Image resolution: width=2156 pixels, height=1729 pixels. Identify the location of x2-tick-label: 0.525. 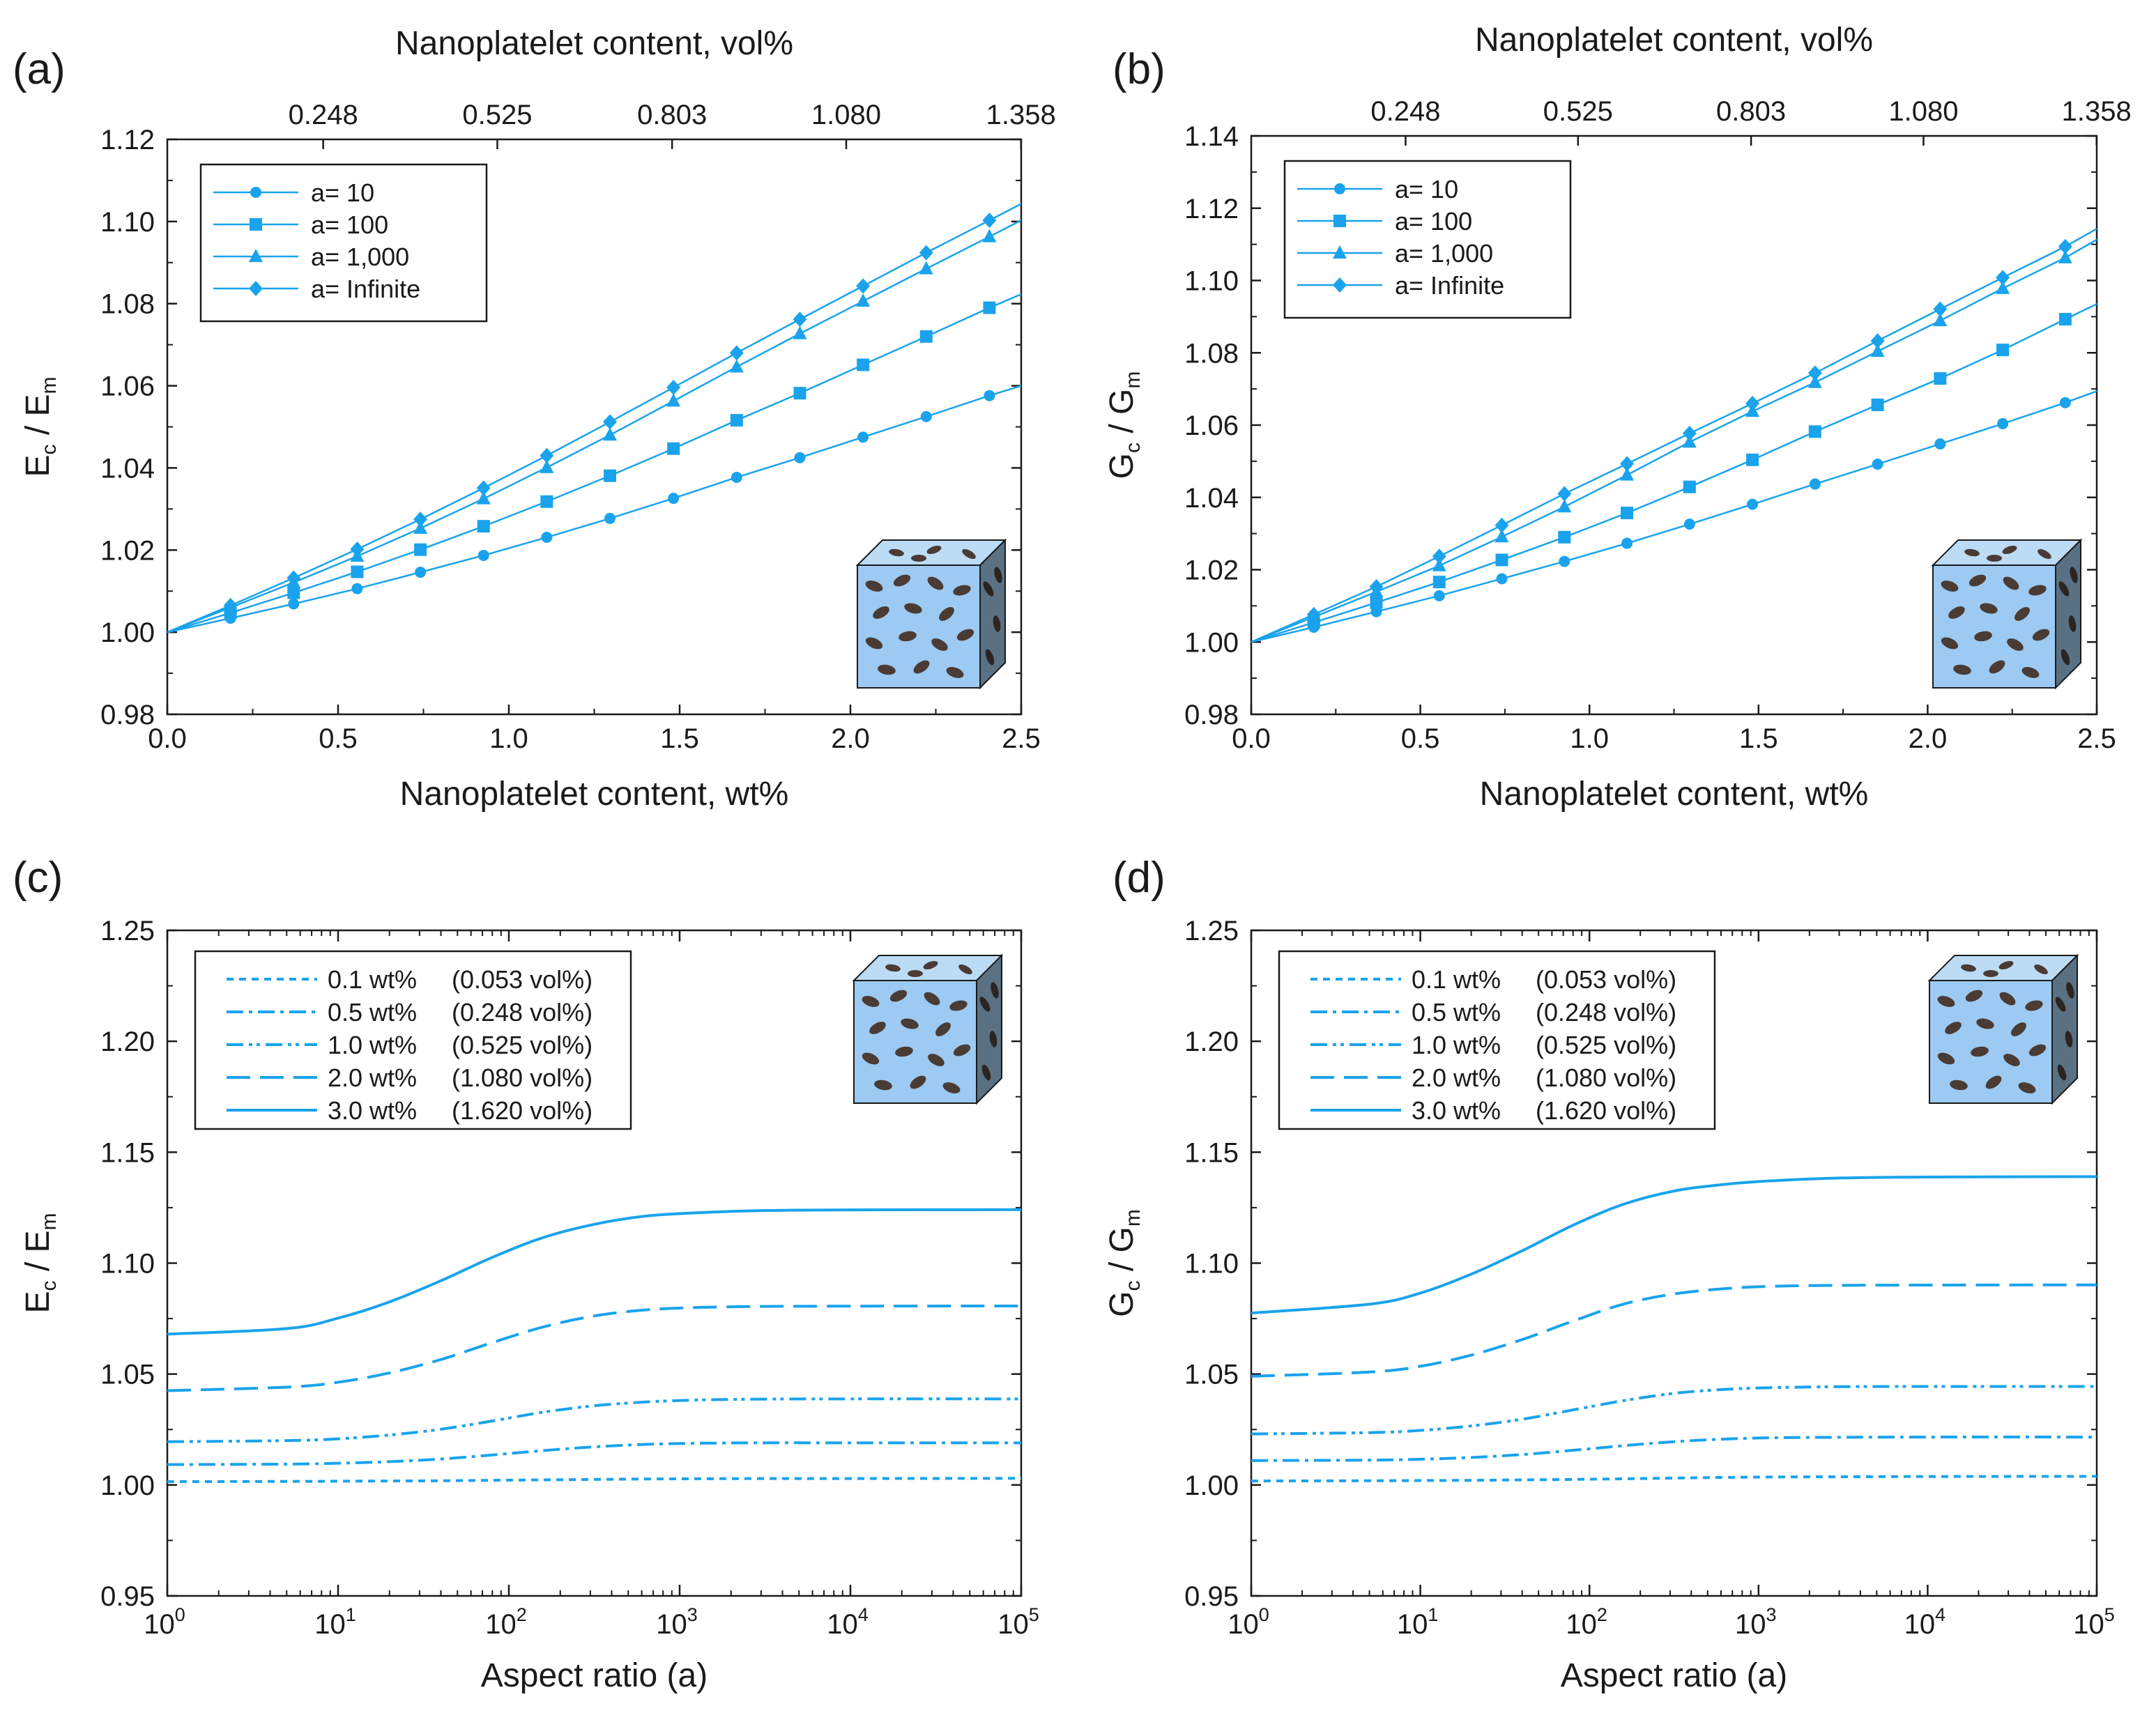
(1578, 112).